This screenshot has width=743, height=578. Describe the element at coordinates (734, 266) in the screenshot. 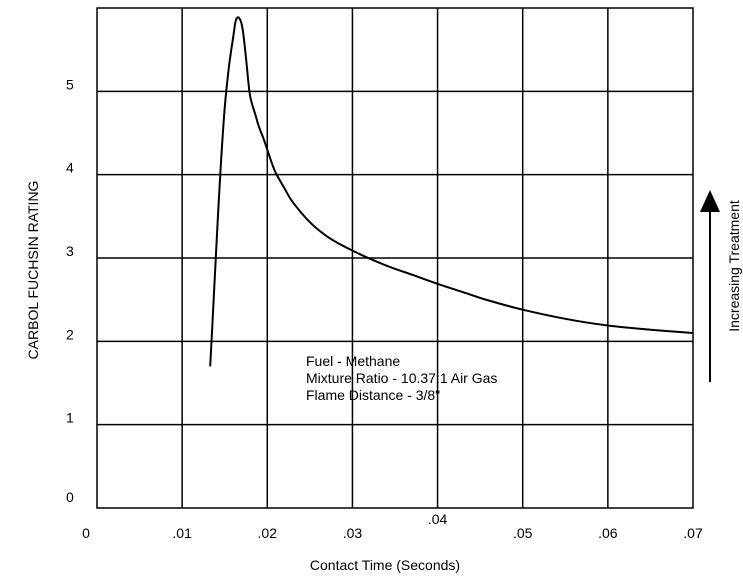

I see `side-label: Increasing Treatment` at that location.